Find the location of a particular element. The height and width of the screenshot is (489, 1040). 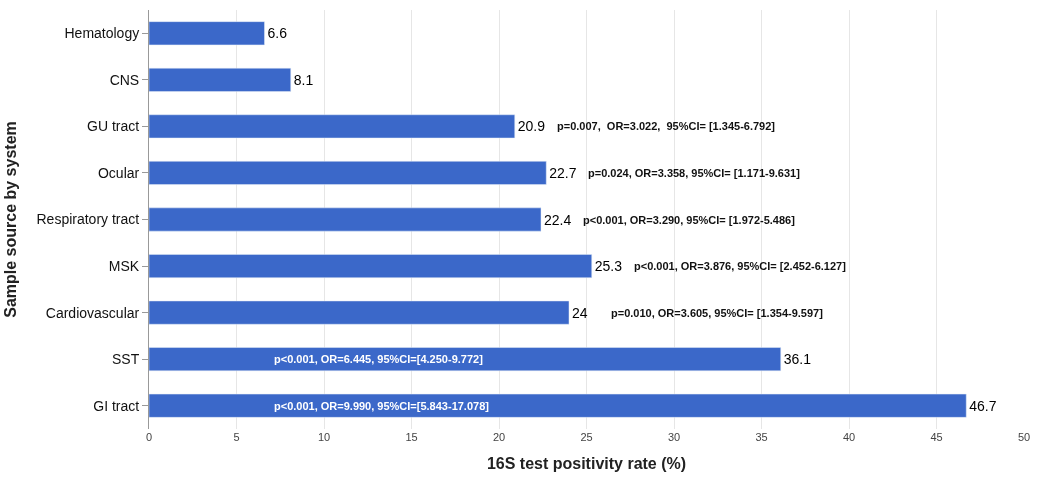

x-tick-label: 45 is located at coordinates (936, 437).